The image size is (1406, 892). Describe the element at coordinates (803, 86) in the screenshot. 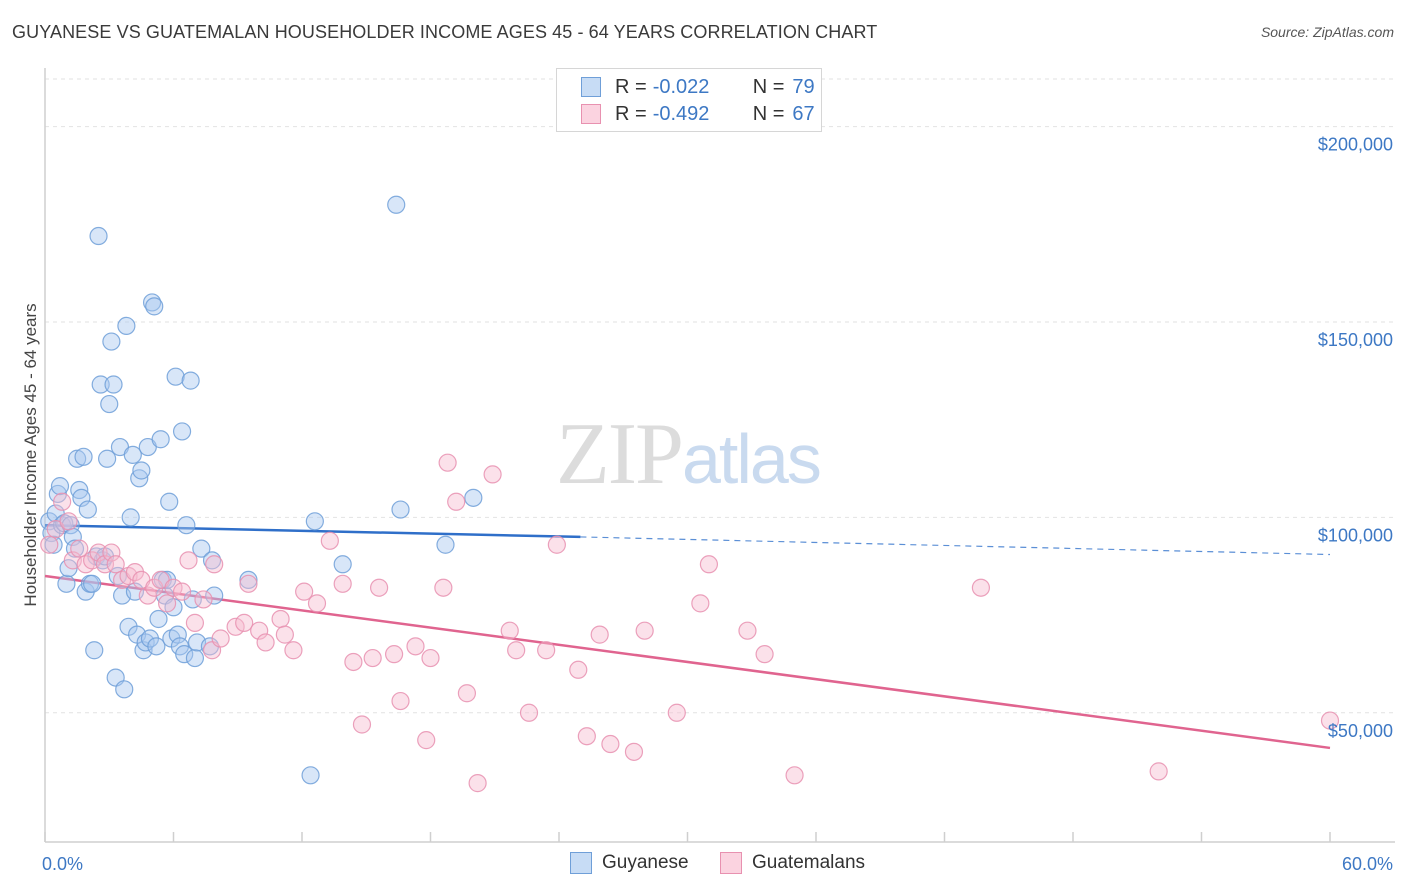

I see `legend-n-value: 79` at that location.